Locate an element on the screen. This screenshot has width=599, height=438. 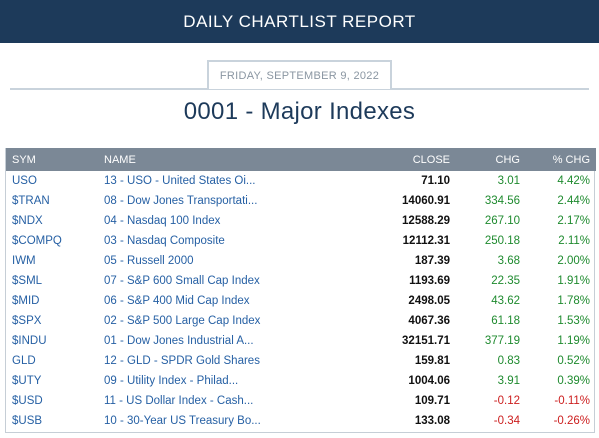
symbol-cell: $SML is located at coordinates (52, 281).